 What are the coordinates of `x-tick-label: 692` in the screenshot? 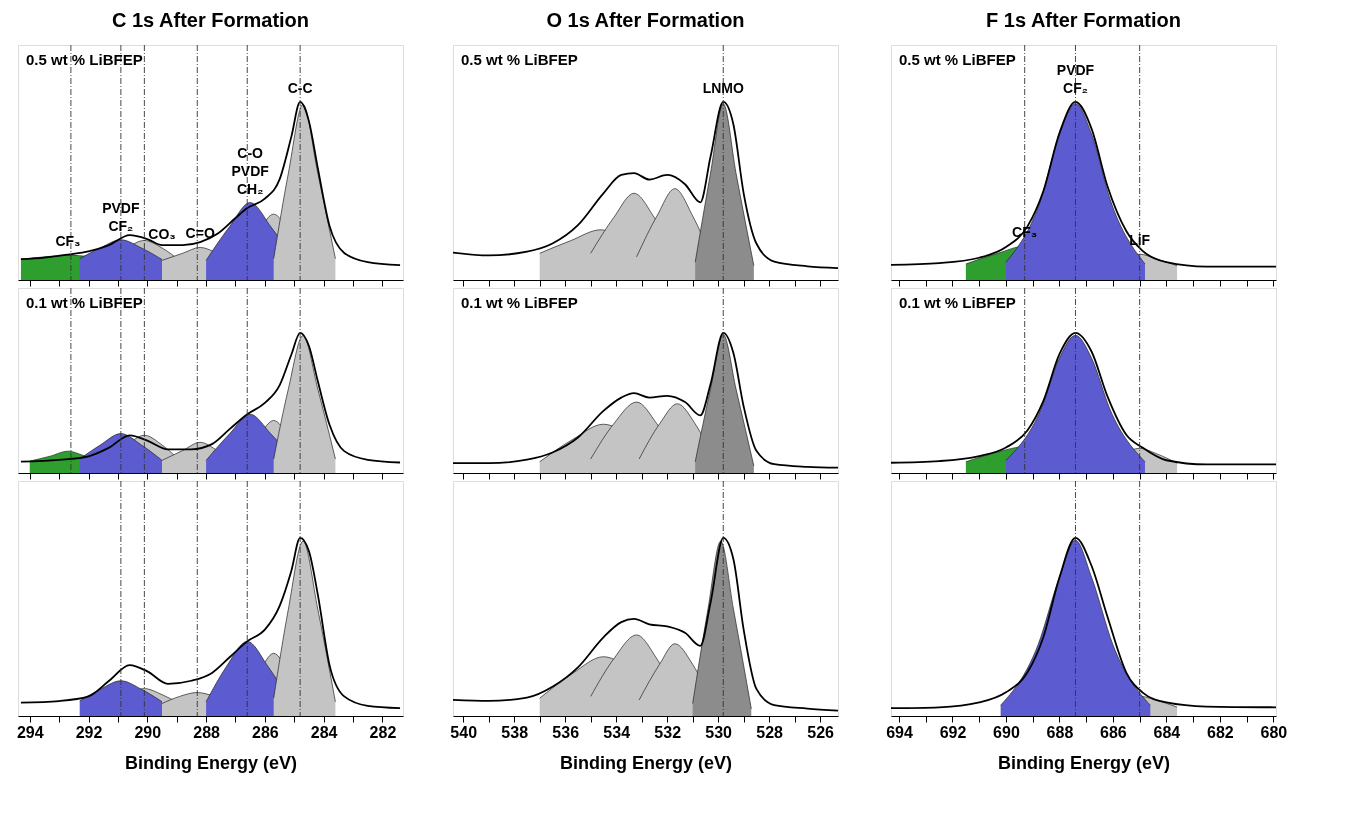 It's located at (953, 732).